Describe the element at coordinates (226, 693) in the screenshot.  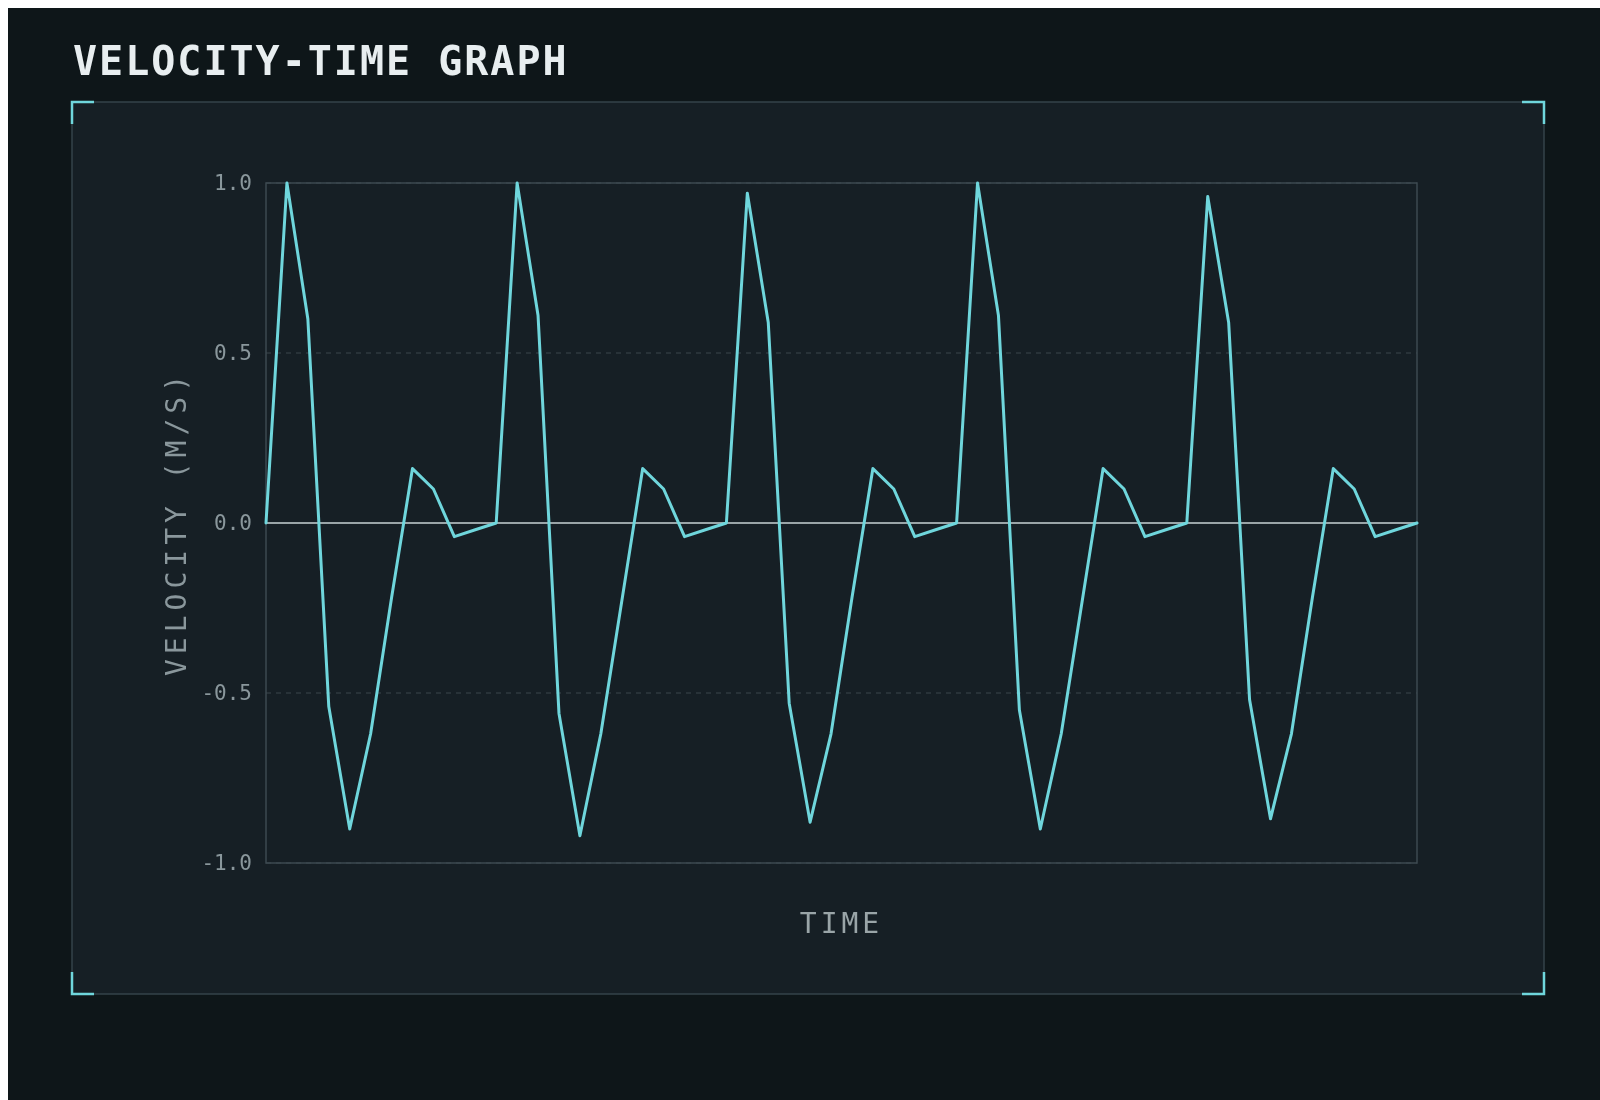
I see `y-tick-label: -0.5` at that location.